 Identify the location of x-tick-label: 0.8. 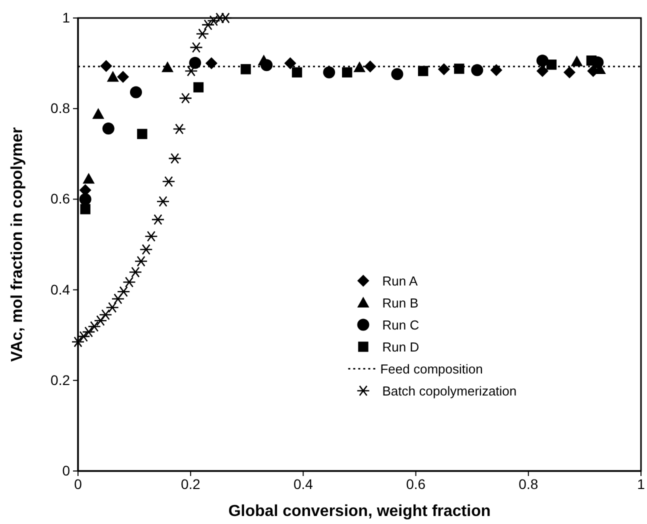
(528, 484).